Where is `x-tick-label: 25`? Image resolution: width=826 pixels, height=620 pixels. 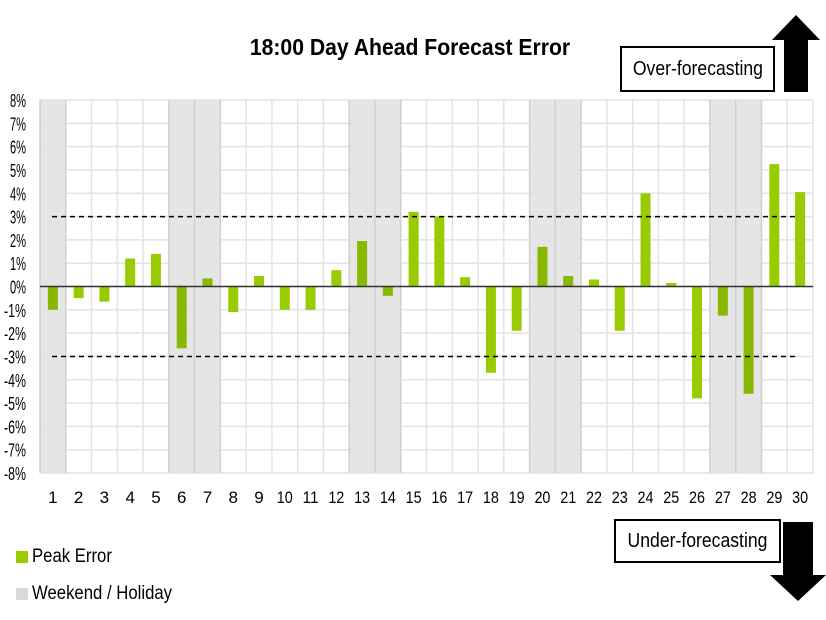
x-tick-label: 25 is located at coordinates (671, 497).